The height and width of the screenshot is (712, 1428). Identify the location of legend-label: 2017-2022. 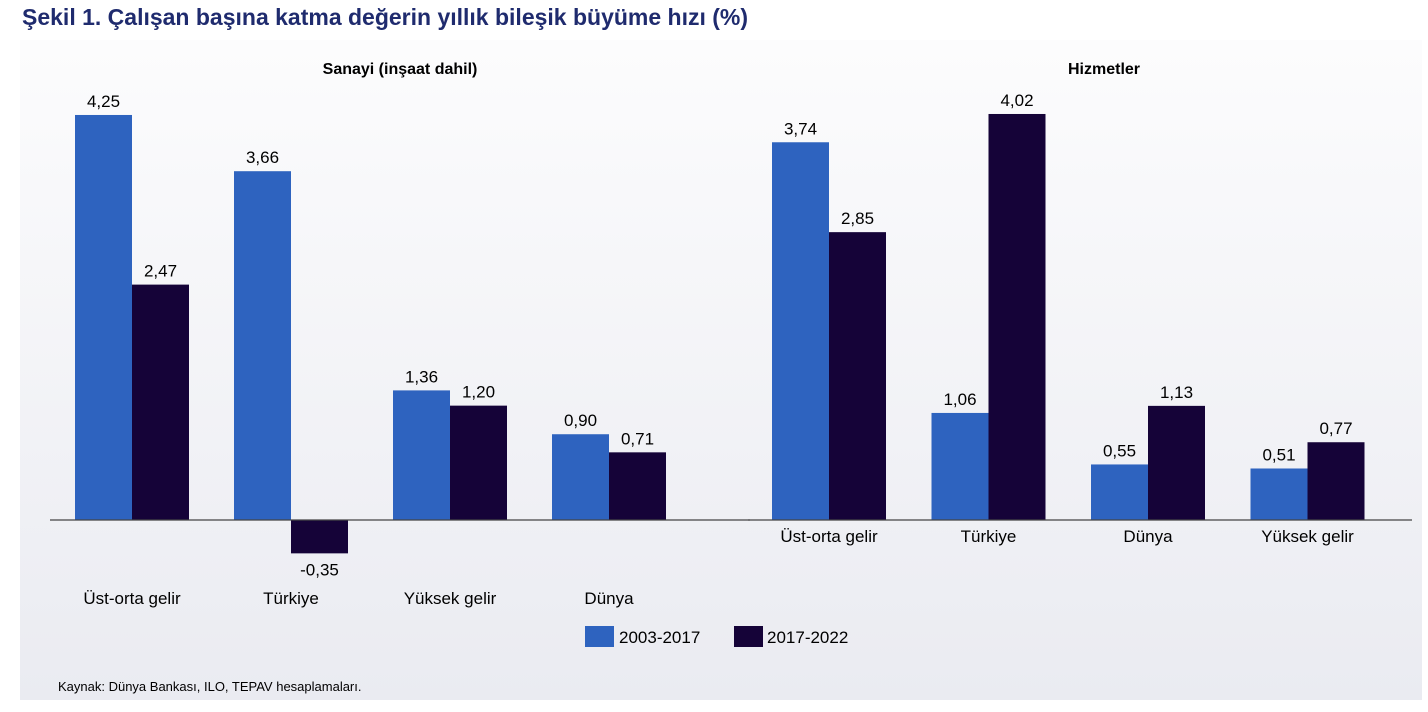
(807, 637).